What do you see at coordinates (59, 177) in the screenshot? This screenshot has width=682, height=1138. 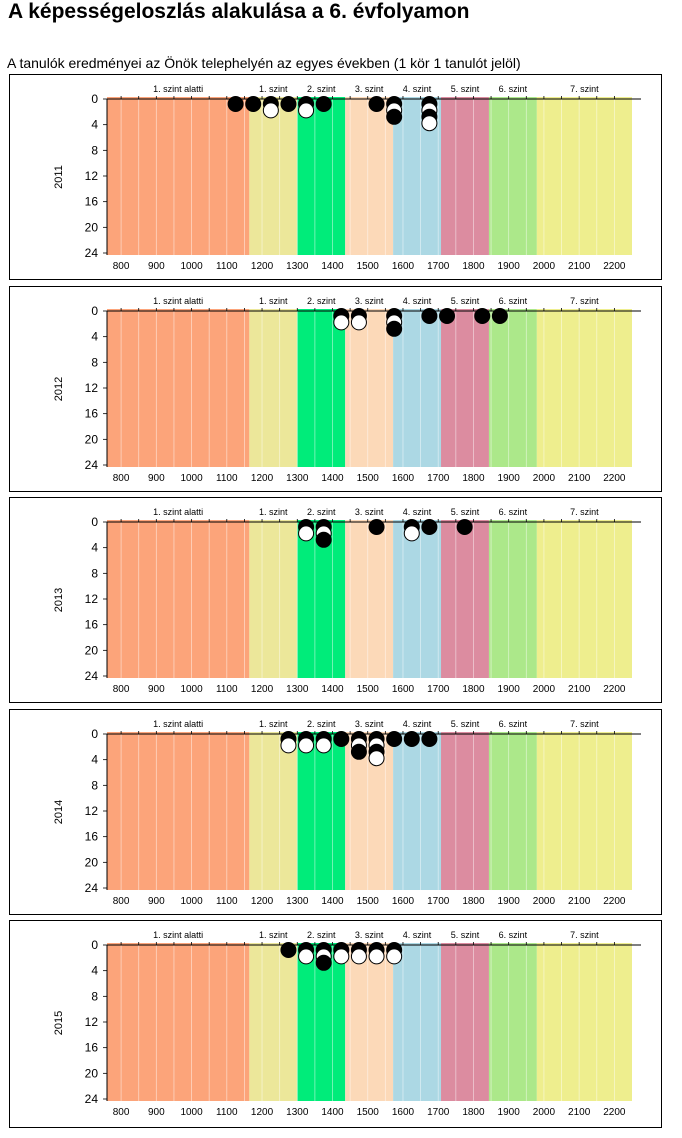 I see `year-label: 2011` at bounding box center [59, 177].